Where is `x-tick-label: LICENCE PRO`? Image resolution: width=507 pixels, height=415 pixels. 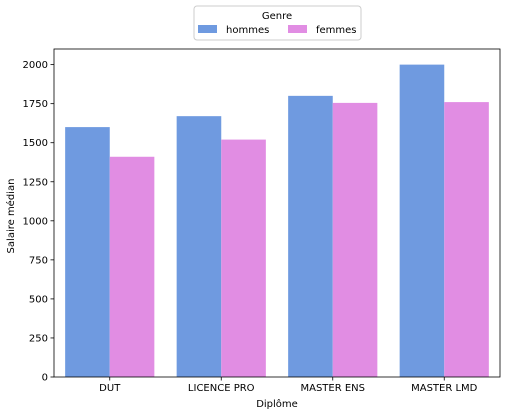
x-tick-label: LICENCE PRO is located at coordinates (221, 388).